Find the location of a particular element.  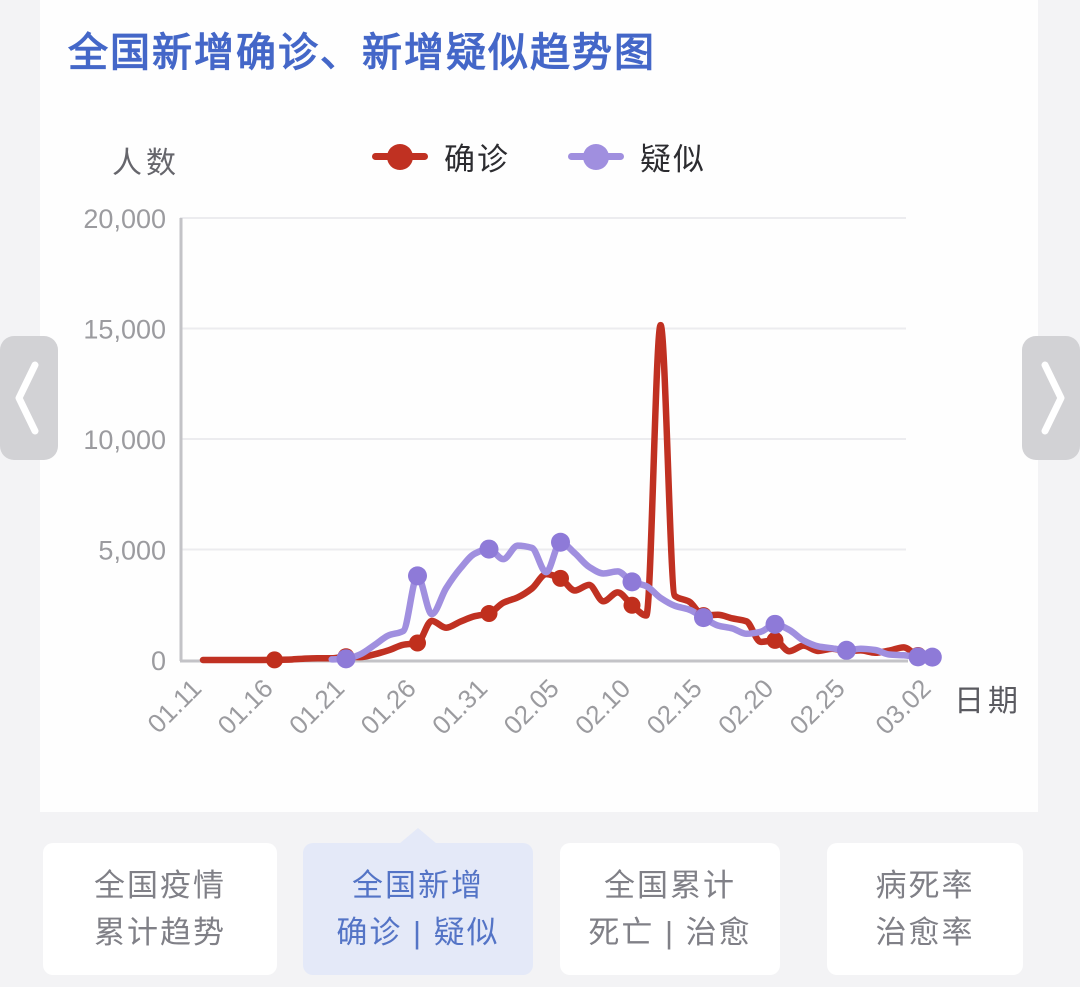

legend-item-confirmed: 确诊 is located at coordinates (441, 156).